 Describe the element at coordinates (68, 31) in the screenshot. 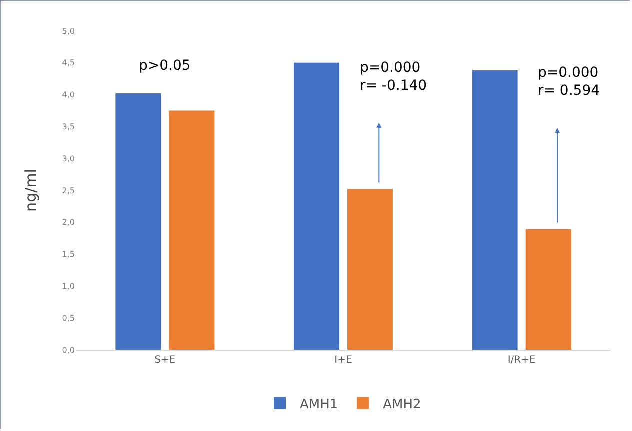

I see `y-tick-label: 5,0` at that location.